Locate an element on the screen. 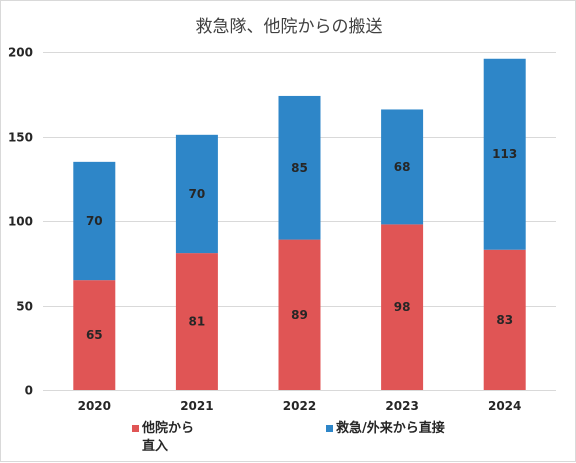 The image size is (576, 463). data-label: 113 is located at coordinates (504, 154).